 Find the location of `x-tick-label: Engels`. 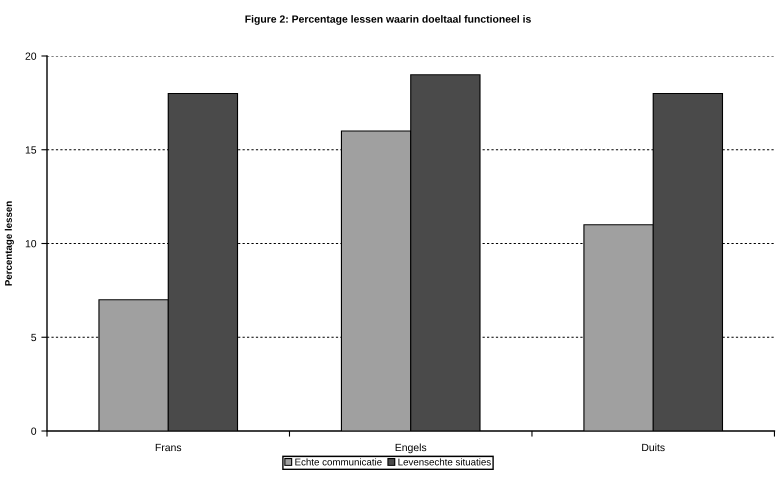

x-tick-label: Engels is located at coordinates (411, 449).